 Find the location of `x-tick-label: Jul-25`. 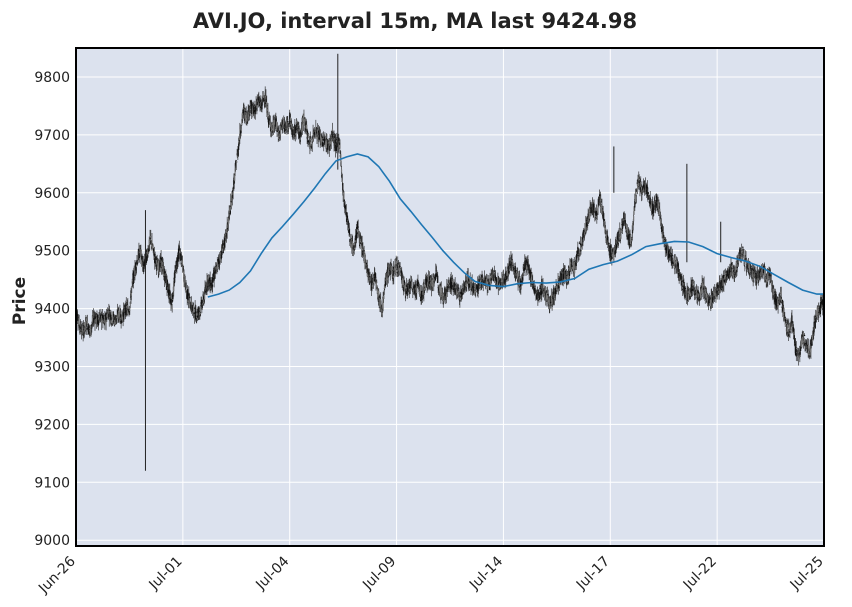

x-tick-label: Jul-25 is located at coordinates (807, 574).